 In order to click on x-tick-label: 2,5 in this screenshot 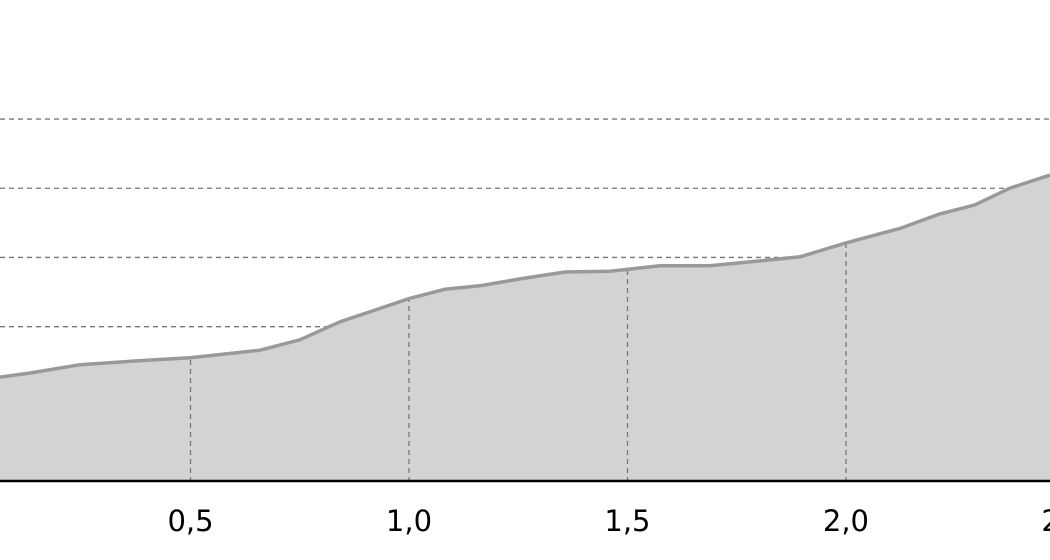, I will do `click(1045, 521)`.